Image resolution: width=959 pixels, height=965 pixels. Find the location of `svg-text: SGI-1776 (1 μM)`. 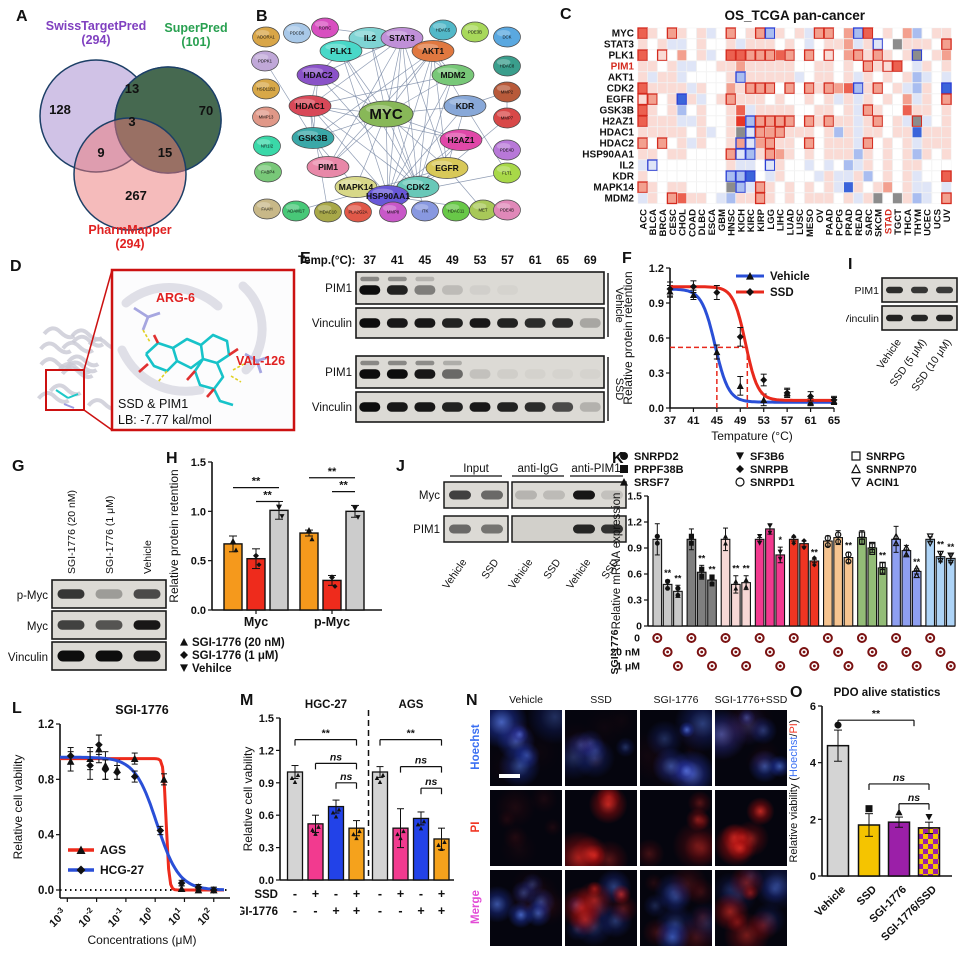

svg-text: SGI-1776 (1 μM) is located at coordinates (110, 535).